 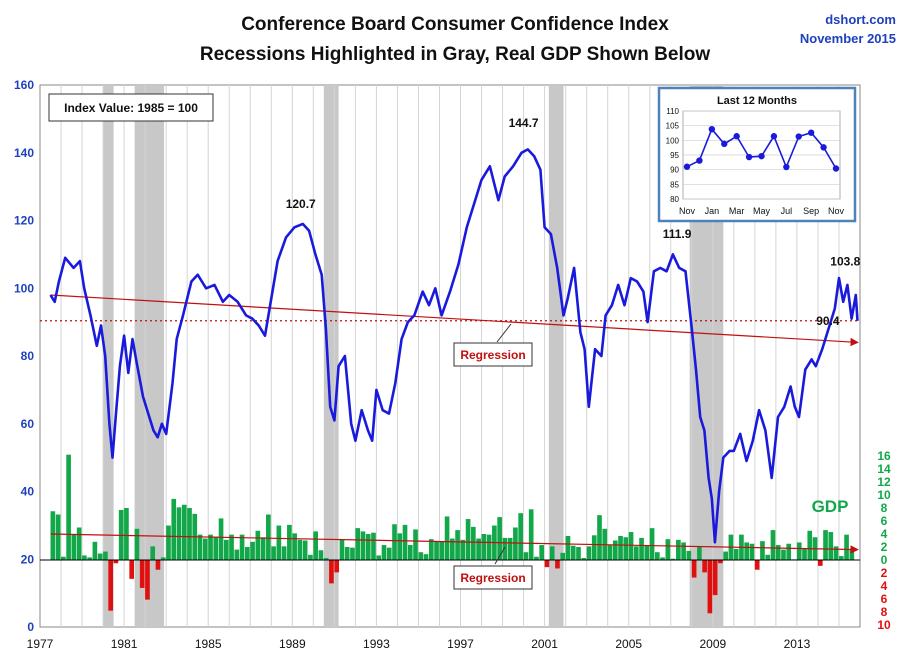 I want to click on recession-band, so click(x=556, y=356).